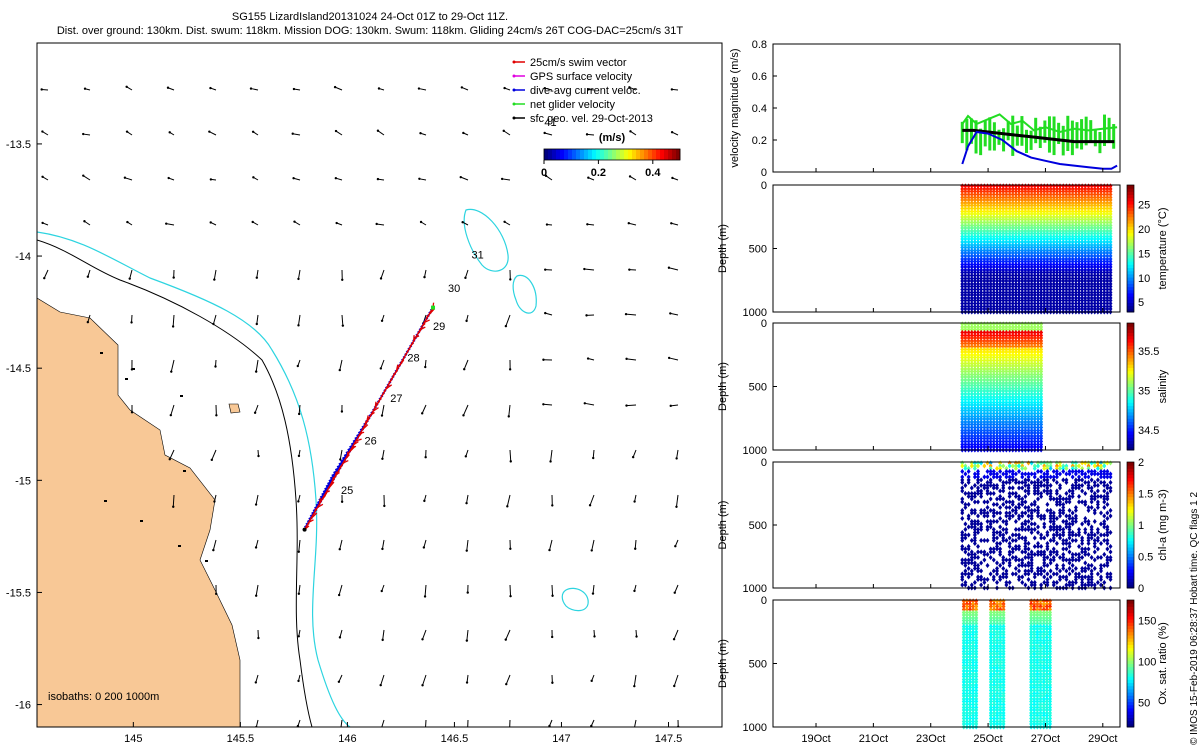 The height and width of the screenshot is (750, 1200). What do you see at coordinates (764, 186) in the screenshot?
I see `profile-ytick-label: 0` at bounding box center [764, 186].